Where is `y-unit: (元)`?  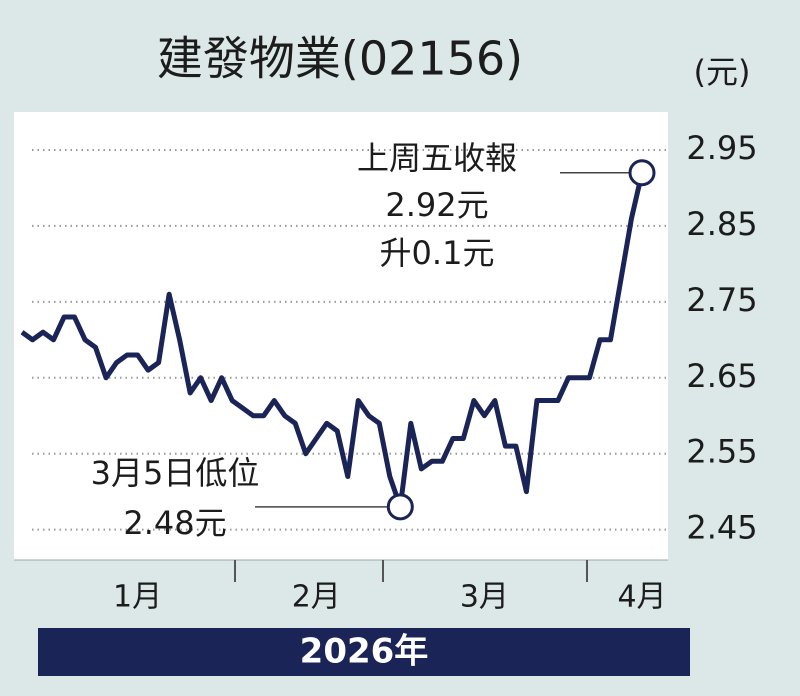
y-unit: (元) is located at coordinates (722, 72).